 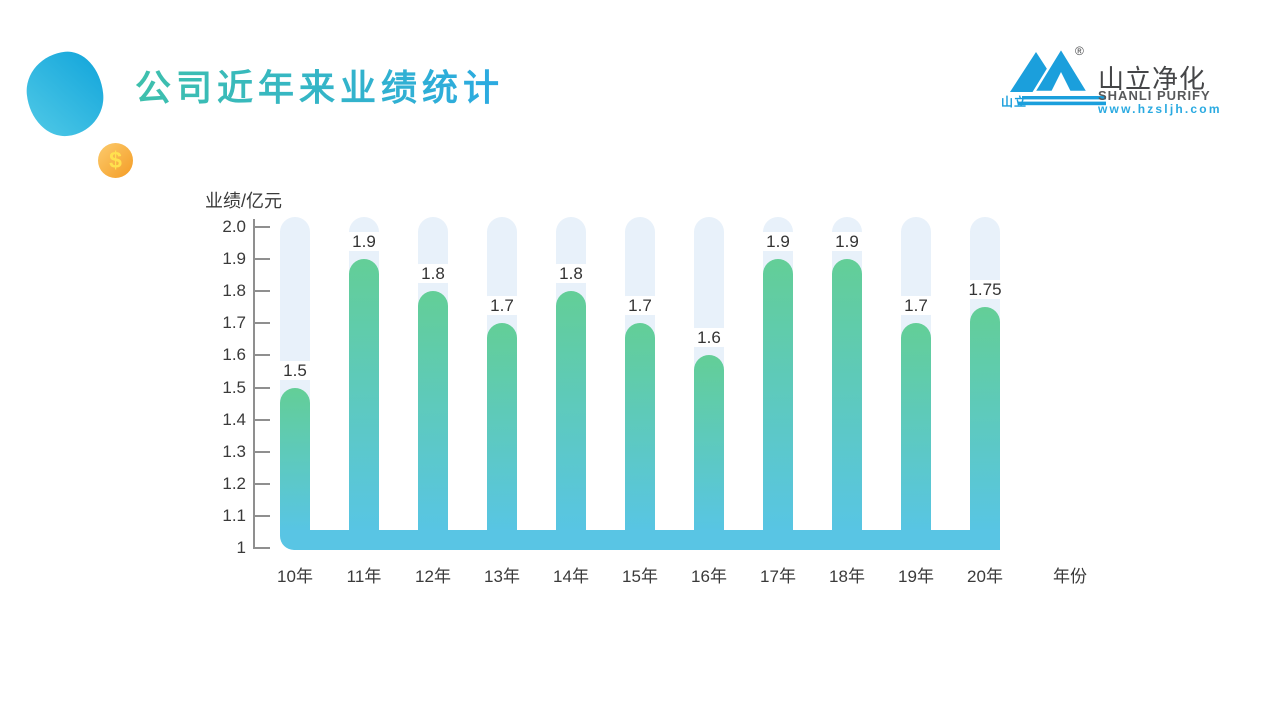 I want to click on x-tick-label: 14年, so click(x=571, y=576).